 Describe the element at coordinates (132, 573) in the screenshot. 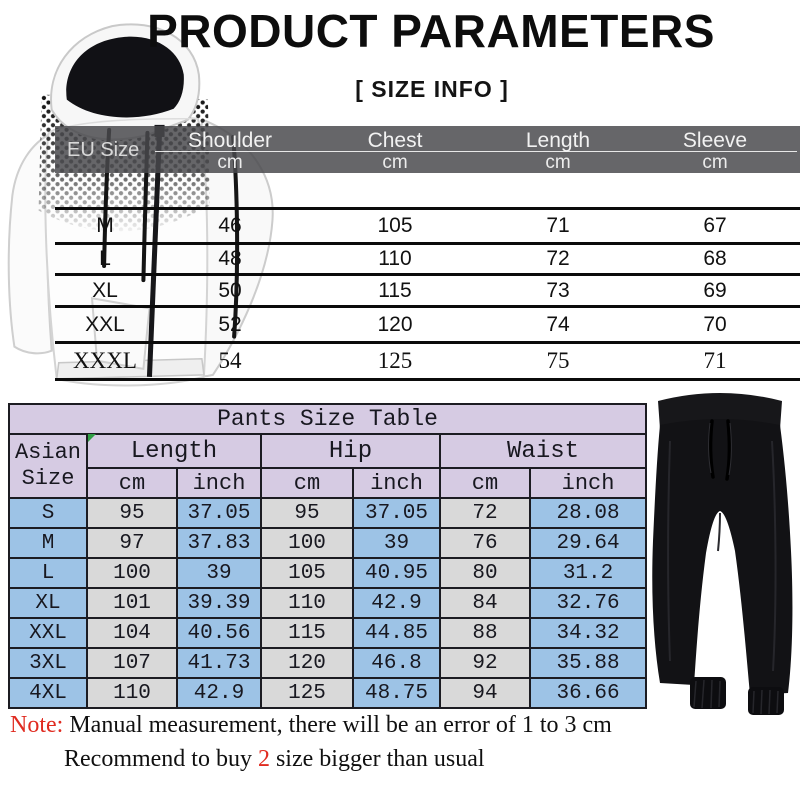

I see `length-cm: 100` at that location.